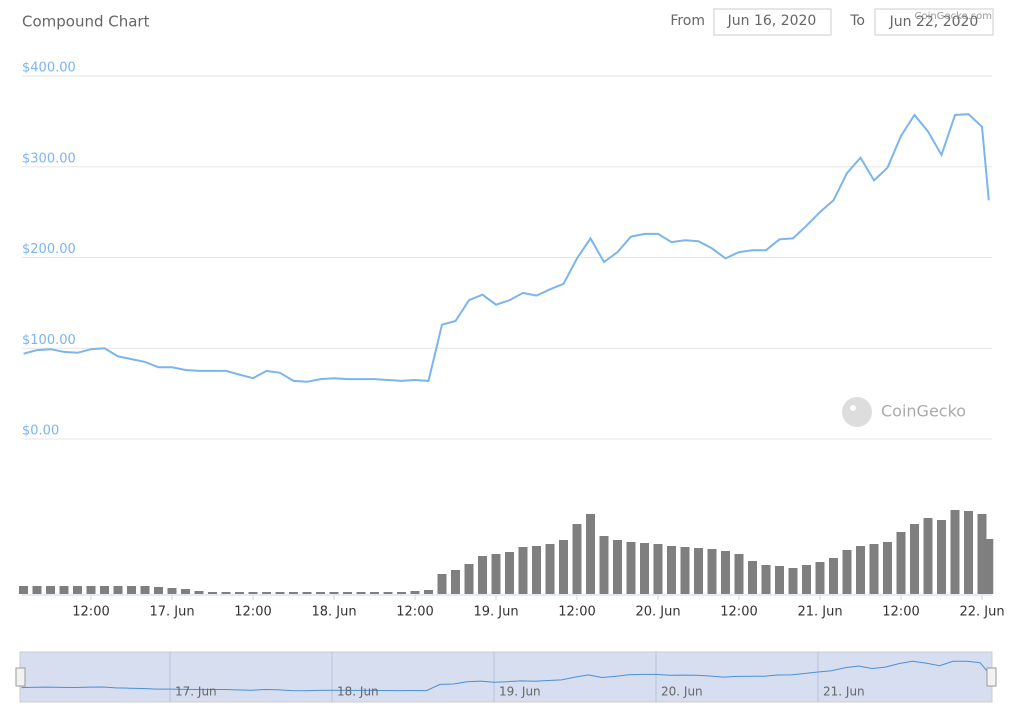  I want to click on from-date: Jun 16, 2020, so click(772, 21).